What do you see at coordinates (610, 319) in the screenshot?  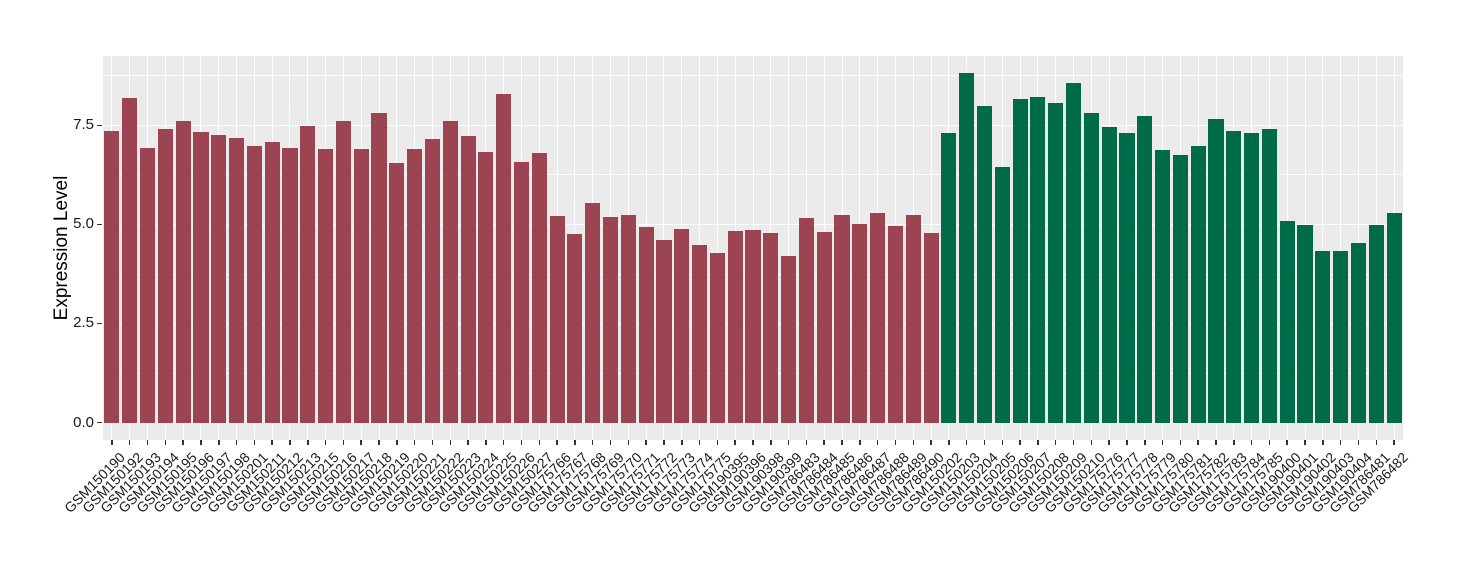 I see `bar-GSM175769` at bounding box center [610, 319].